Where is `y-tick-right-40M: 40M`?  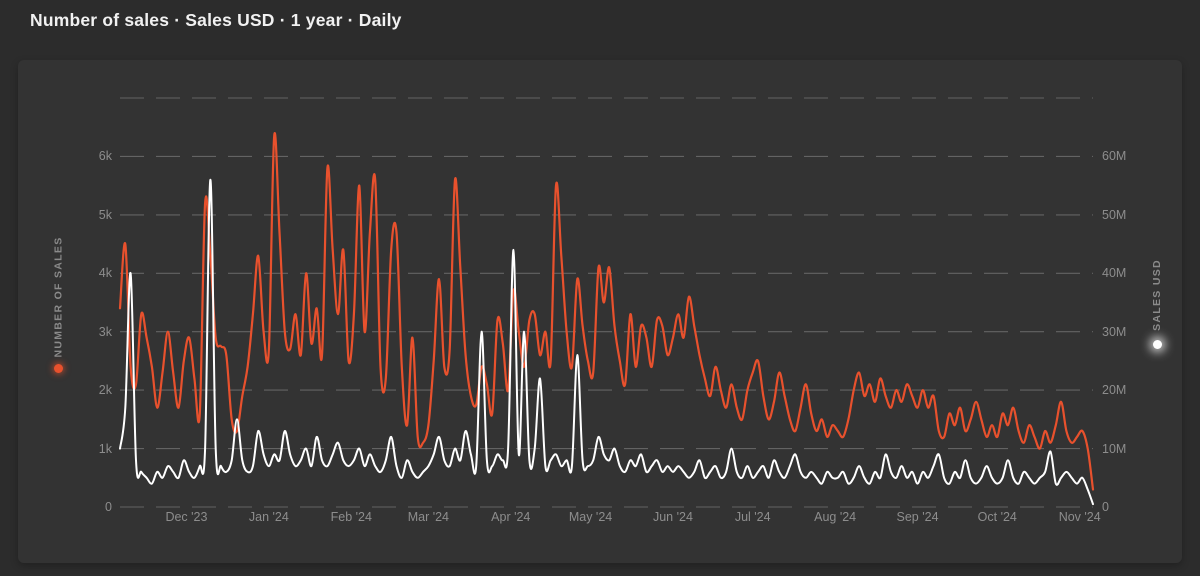 y-tick-right-40M: 40M is located at coordinates (1114, 273).